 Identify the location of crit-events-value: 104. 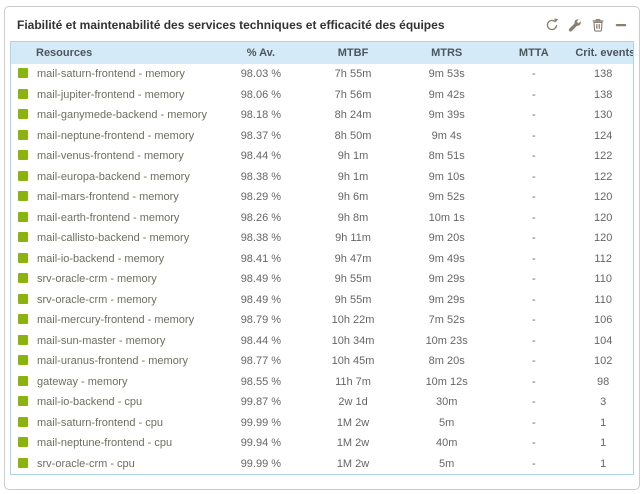
(603, 340).